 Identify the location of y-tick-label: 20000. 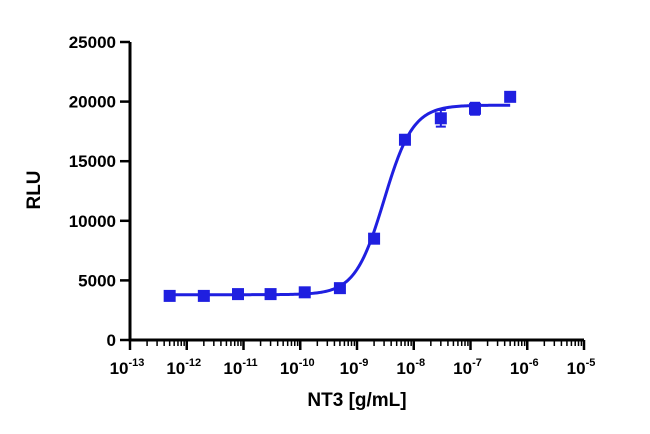
(92, 102).